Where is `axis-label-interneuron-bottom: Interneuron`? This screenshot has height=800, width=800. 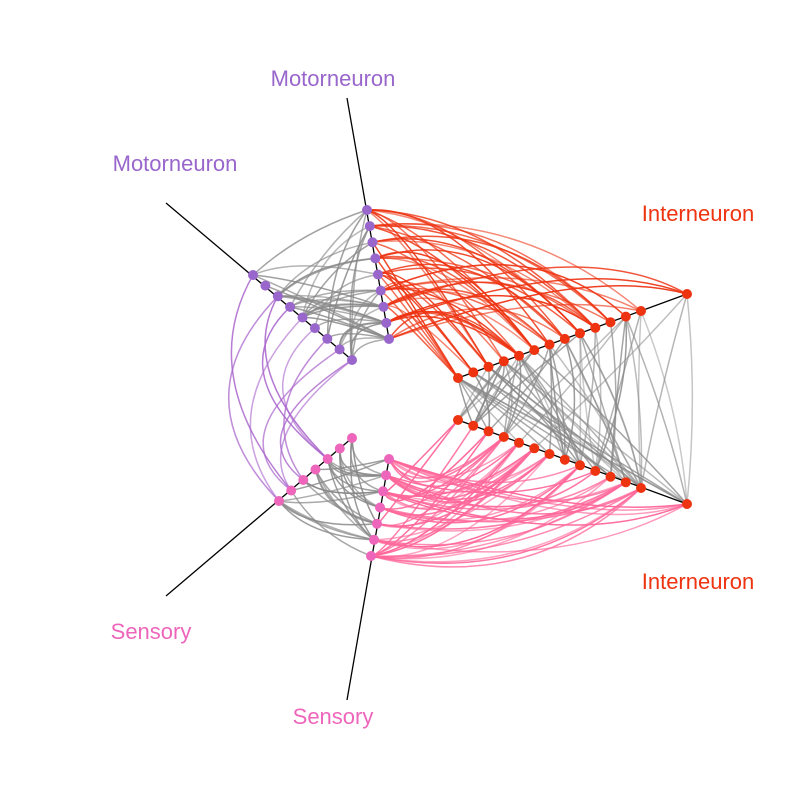
axis-label-interneuron-bottom: Interneuron is located at coordinates (698, 581).